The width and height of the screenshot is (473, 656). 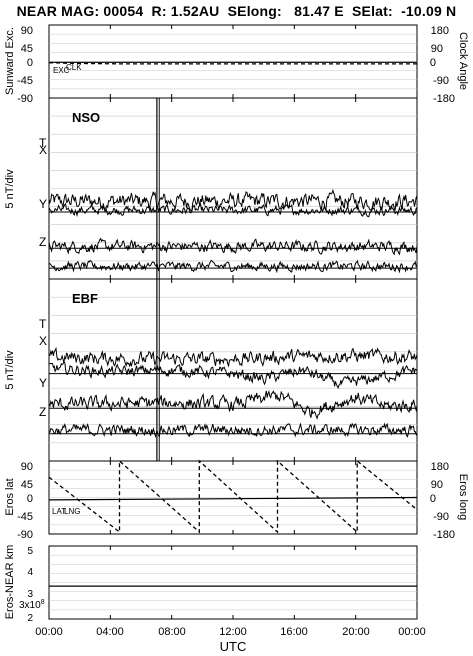 What do you see at coordinates (441, 517) in the screenshot?
I see `panel-eros-ytick-right-3: -90` at bounding box center [441, 517].